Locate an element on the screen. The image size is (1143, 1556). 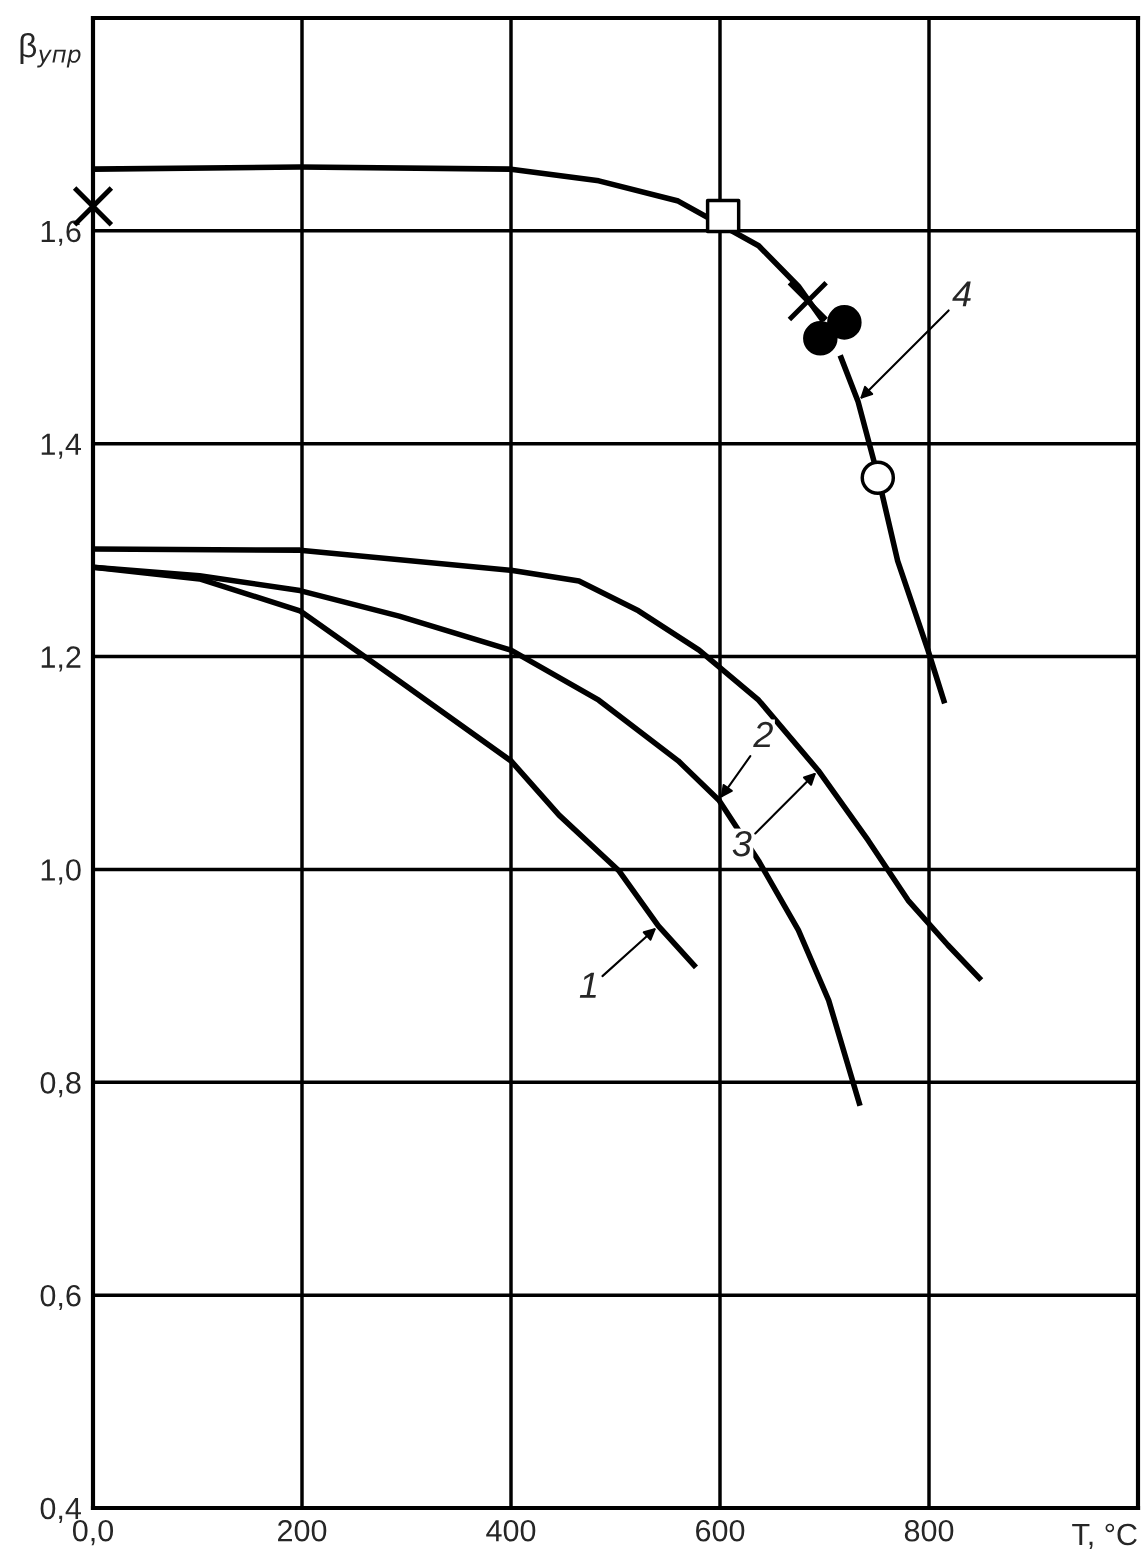
y-tick-label: 1,0 is located at coordinates (61, 872).